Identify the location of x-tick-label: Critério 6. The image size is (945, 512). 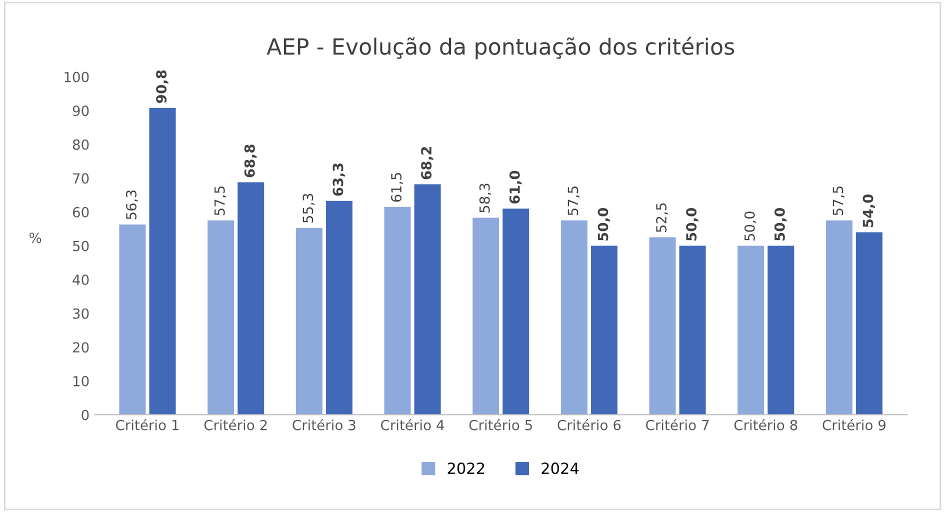
(589, 424).